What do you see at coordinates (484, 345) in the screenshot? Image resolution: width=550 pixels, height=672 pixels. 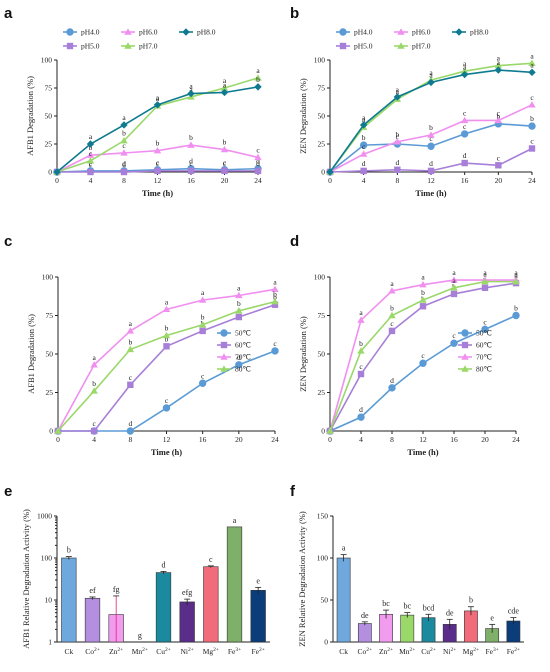 I see `legend-label: 60℃` at bounding box center [484, 345].